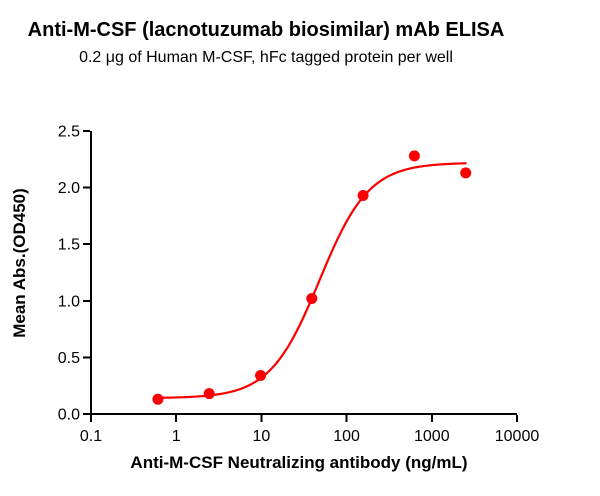 The width and height of the screenshot is (600, 496). Describe the element at coordinates (69, 415) in the screenshot. I see `y-tick-label: 0.0` at that location.